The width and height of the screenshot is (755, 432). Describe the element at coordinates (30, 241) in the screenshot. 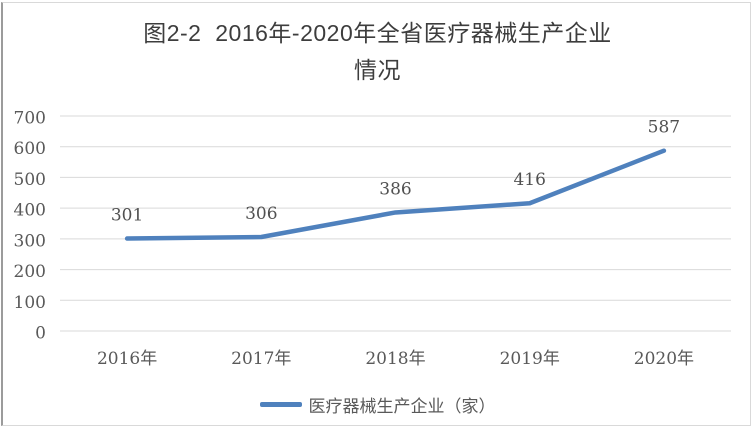

I see `y-axis-tick-label: 300` at that location.